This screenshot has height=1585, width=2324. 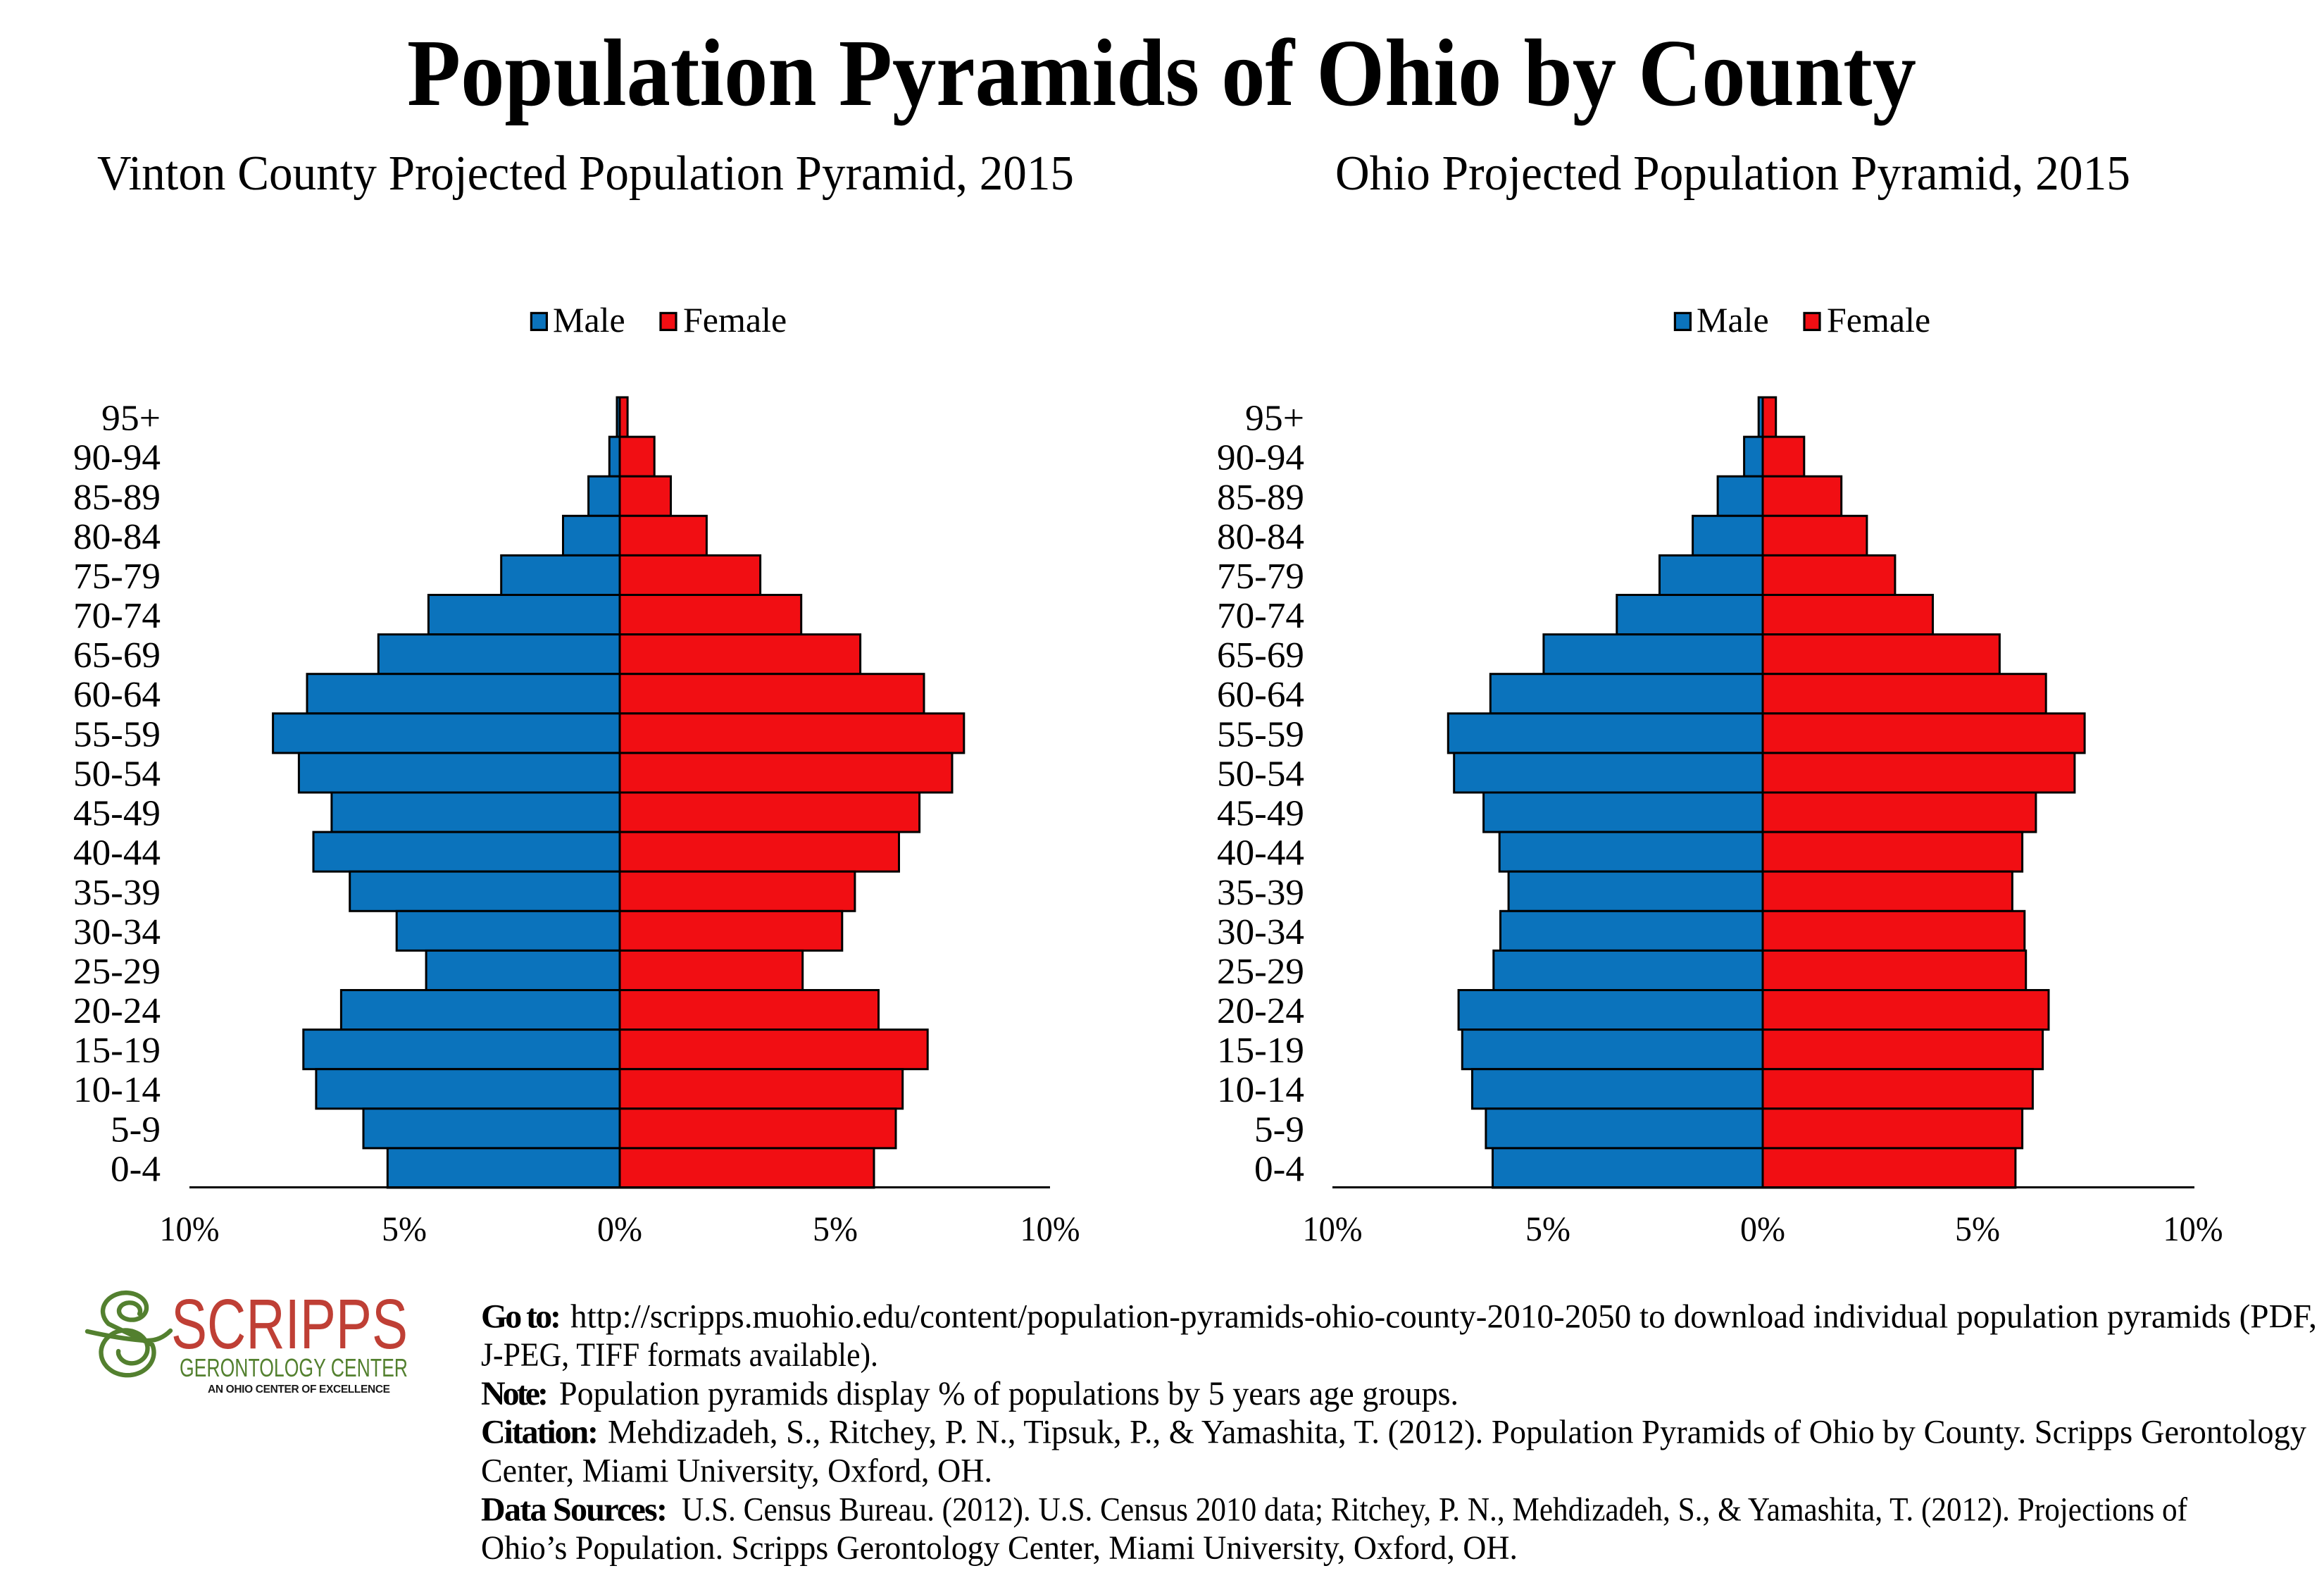 What do you see at coordinates (515, 1393) in the screenshot?
I see `svg-text: Note:` at bounding box center [515, 1393].